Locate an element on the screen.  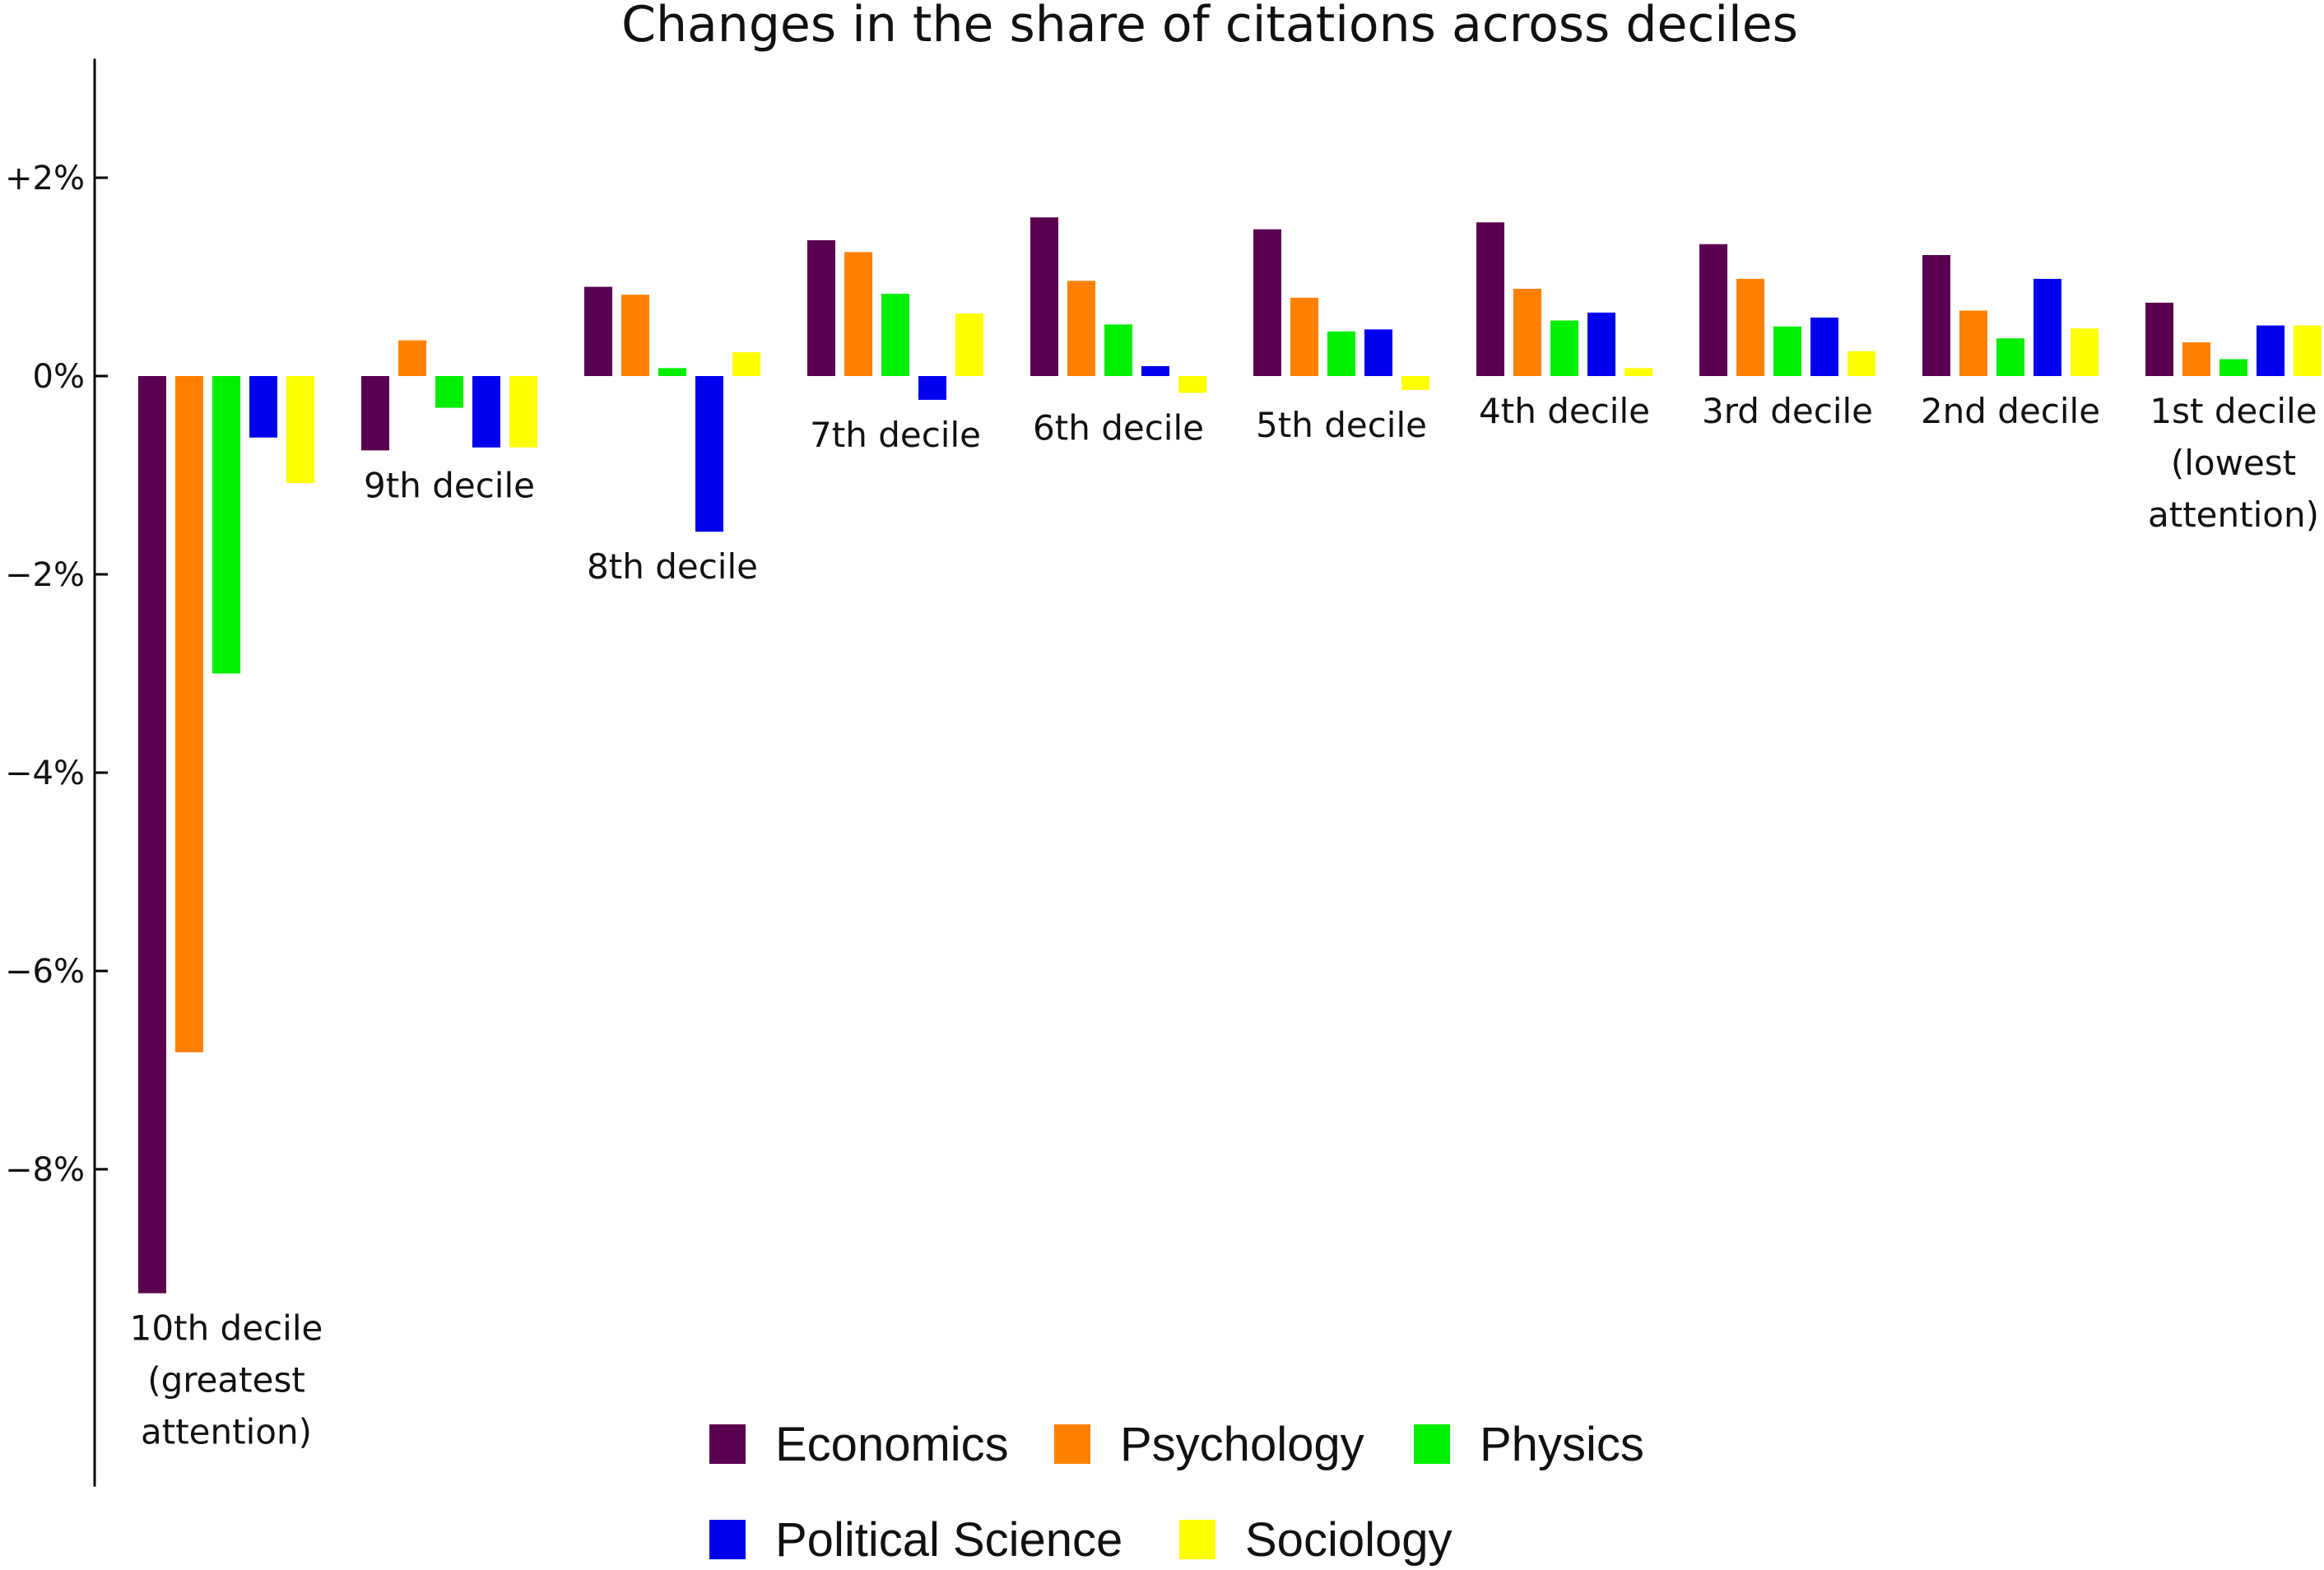
legend-label: Political Science is located at coordinates (949, 1540).